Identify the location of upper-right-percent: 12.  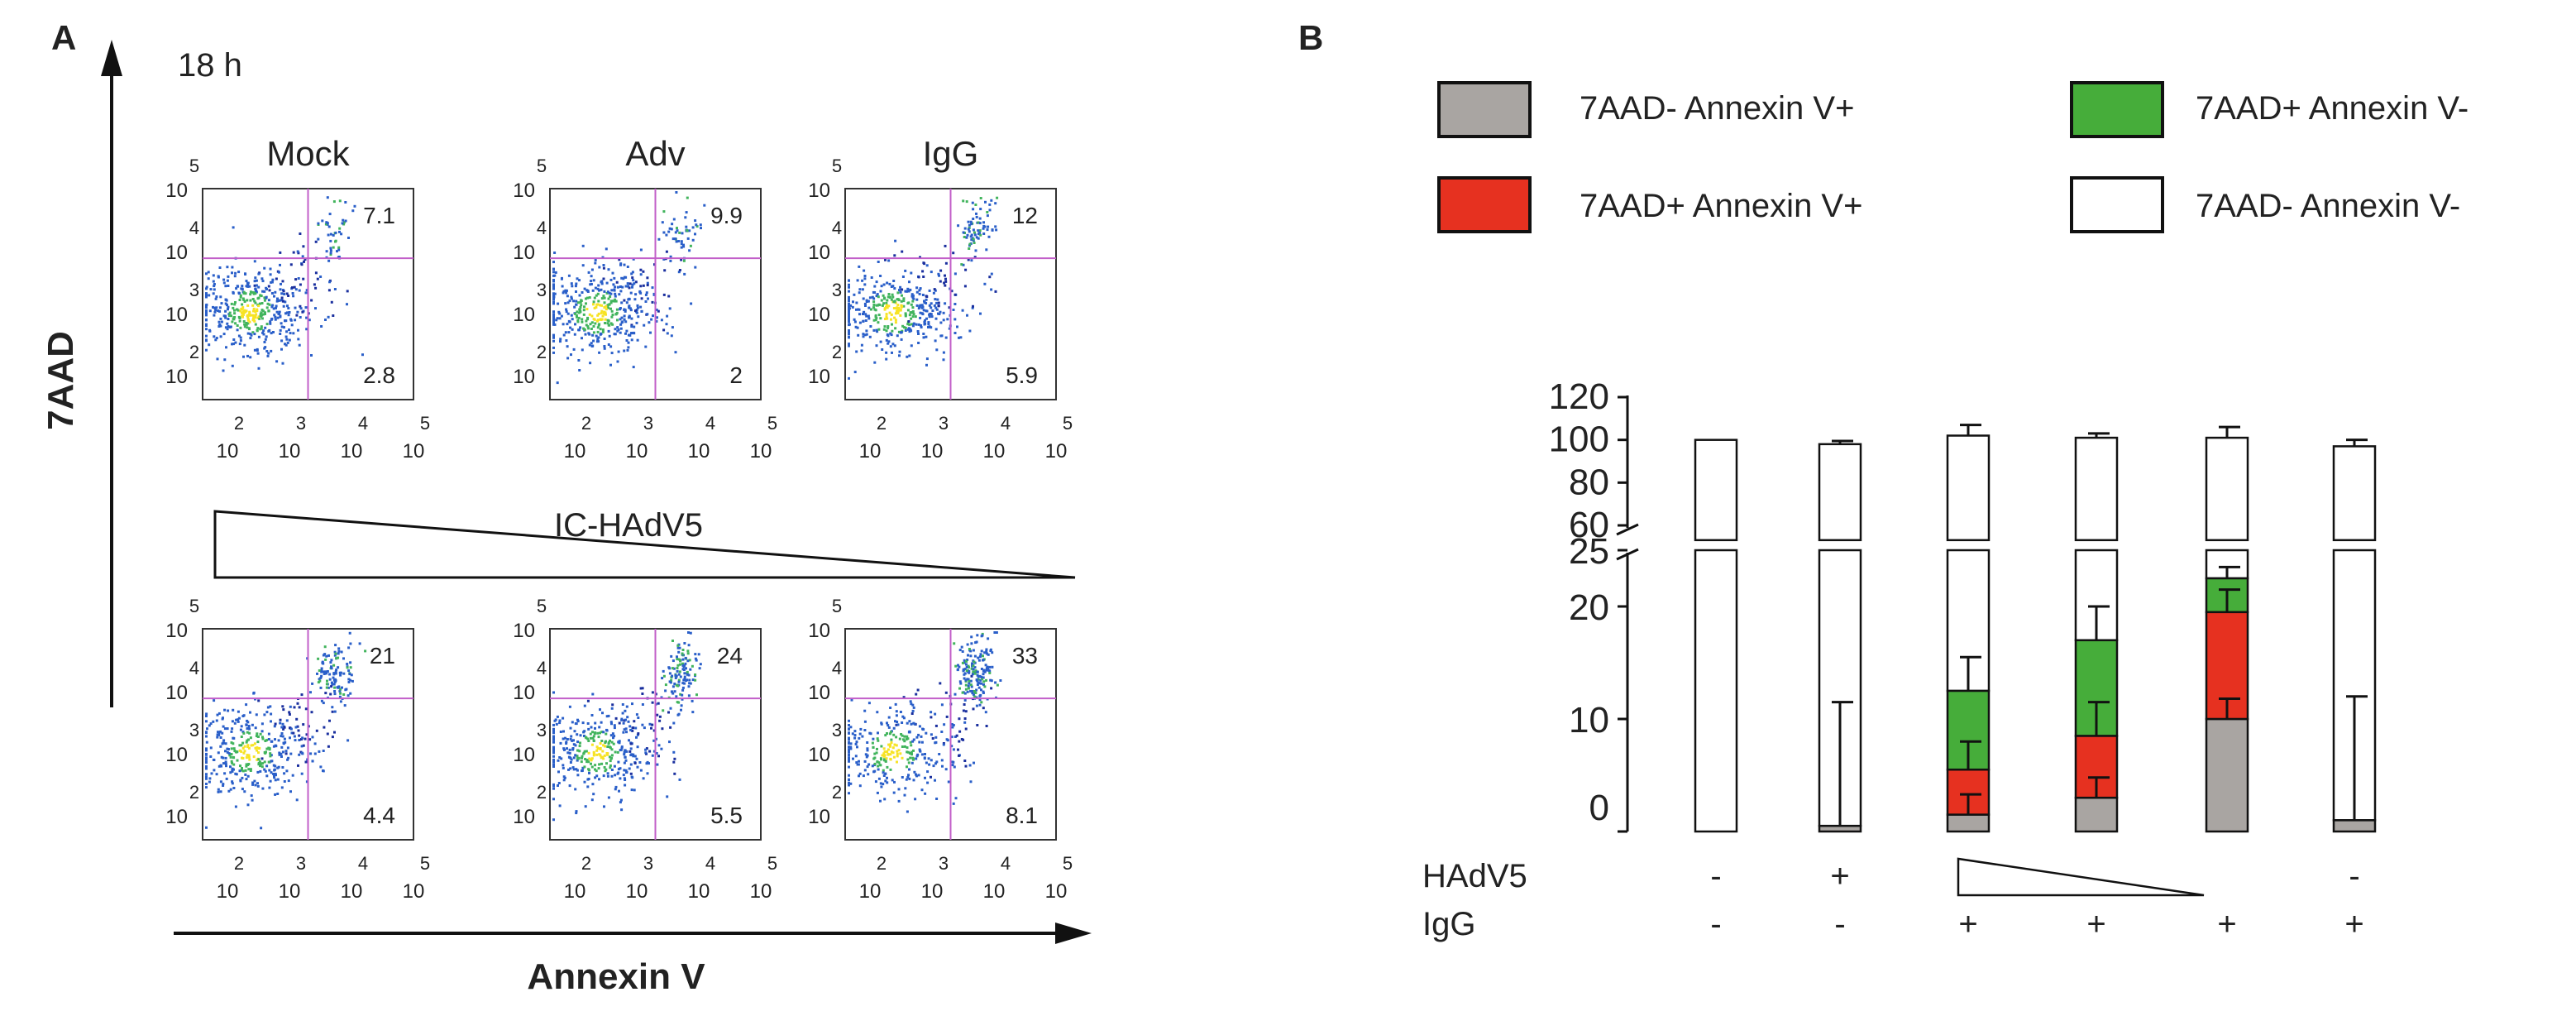
(1025, 216).